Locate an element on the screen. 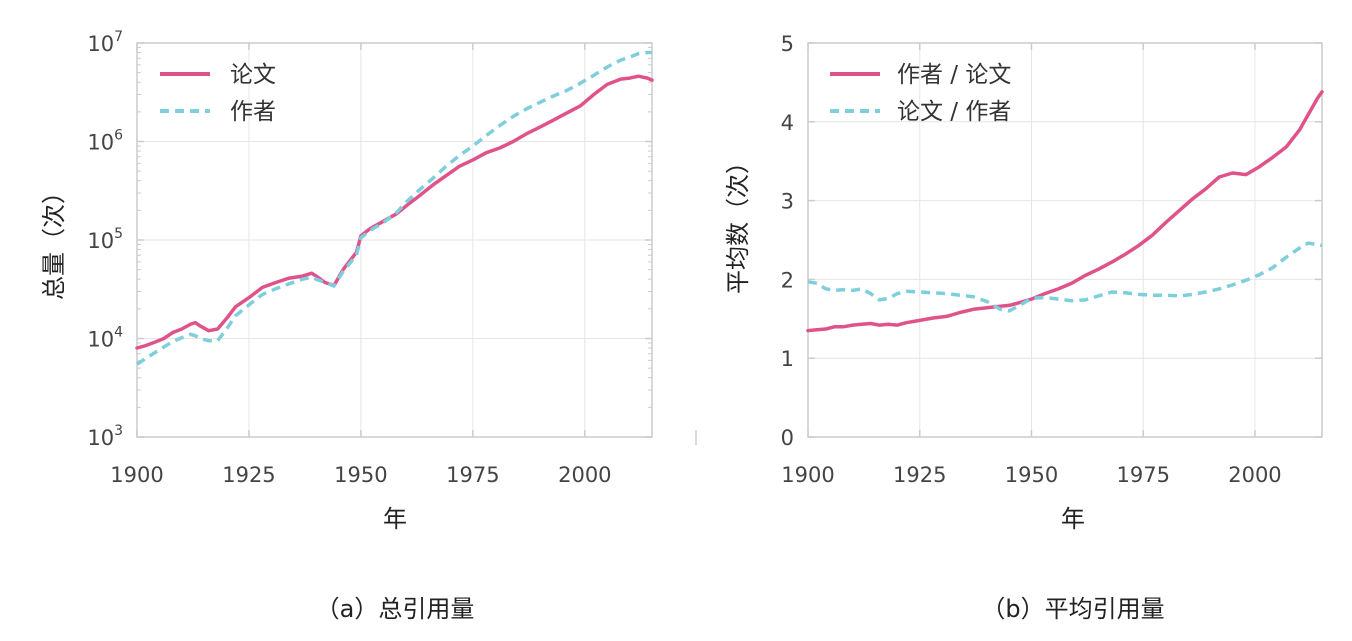  chart-b-xlabel: 年 is located at coordinates (1073, 519).